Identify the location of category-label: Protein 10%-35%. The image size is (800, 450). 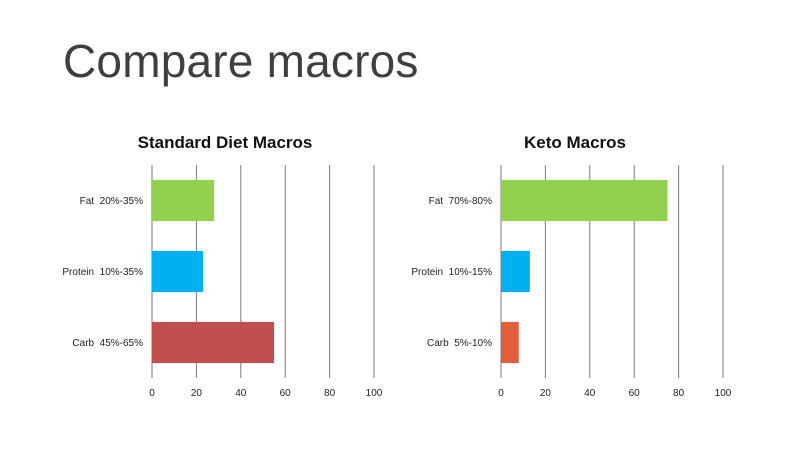
(102, 272).